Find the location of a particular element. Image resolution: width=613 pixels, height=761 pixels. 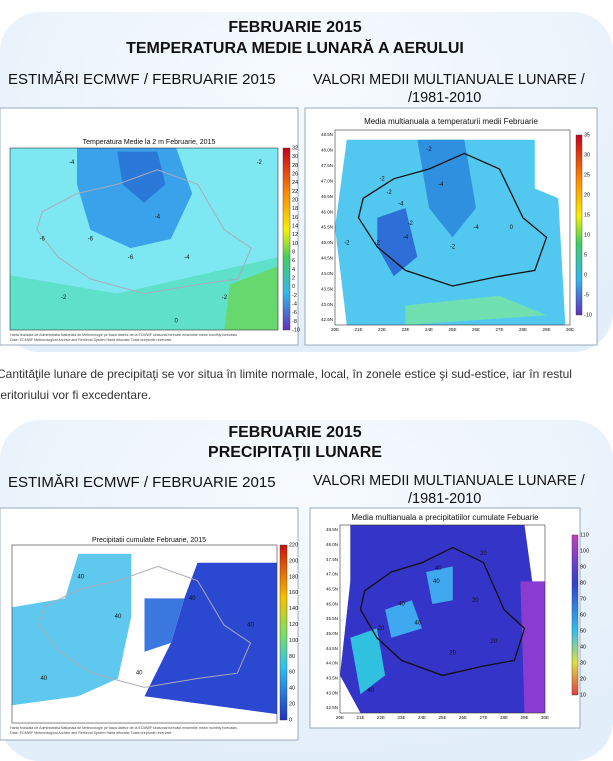

x-axis-label: 20E is located at coordinates (335, 329).